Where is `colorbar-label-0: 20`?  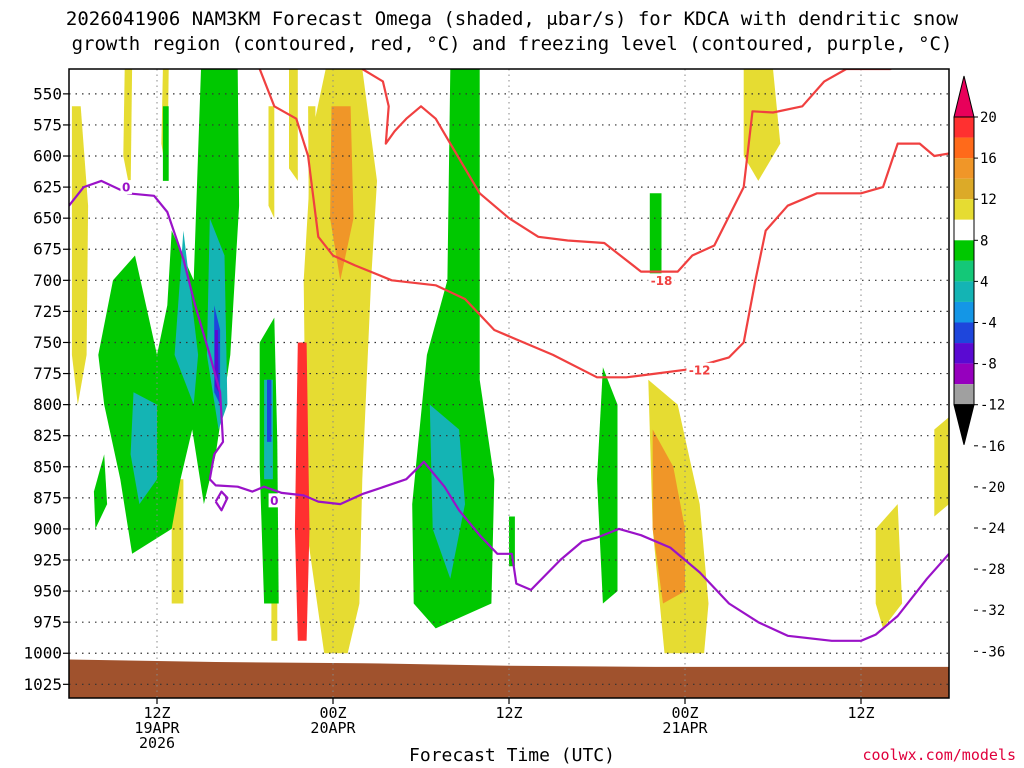 colorbar-label-0: 20 is located at coordinates (988, 118).